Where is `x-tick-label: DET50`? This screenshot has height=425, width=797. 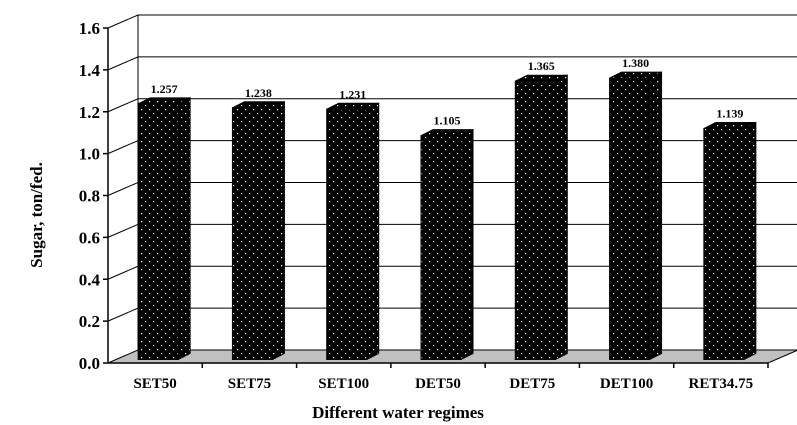 x-tick-label: DET50 is located at coordinates (438, 384).